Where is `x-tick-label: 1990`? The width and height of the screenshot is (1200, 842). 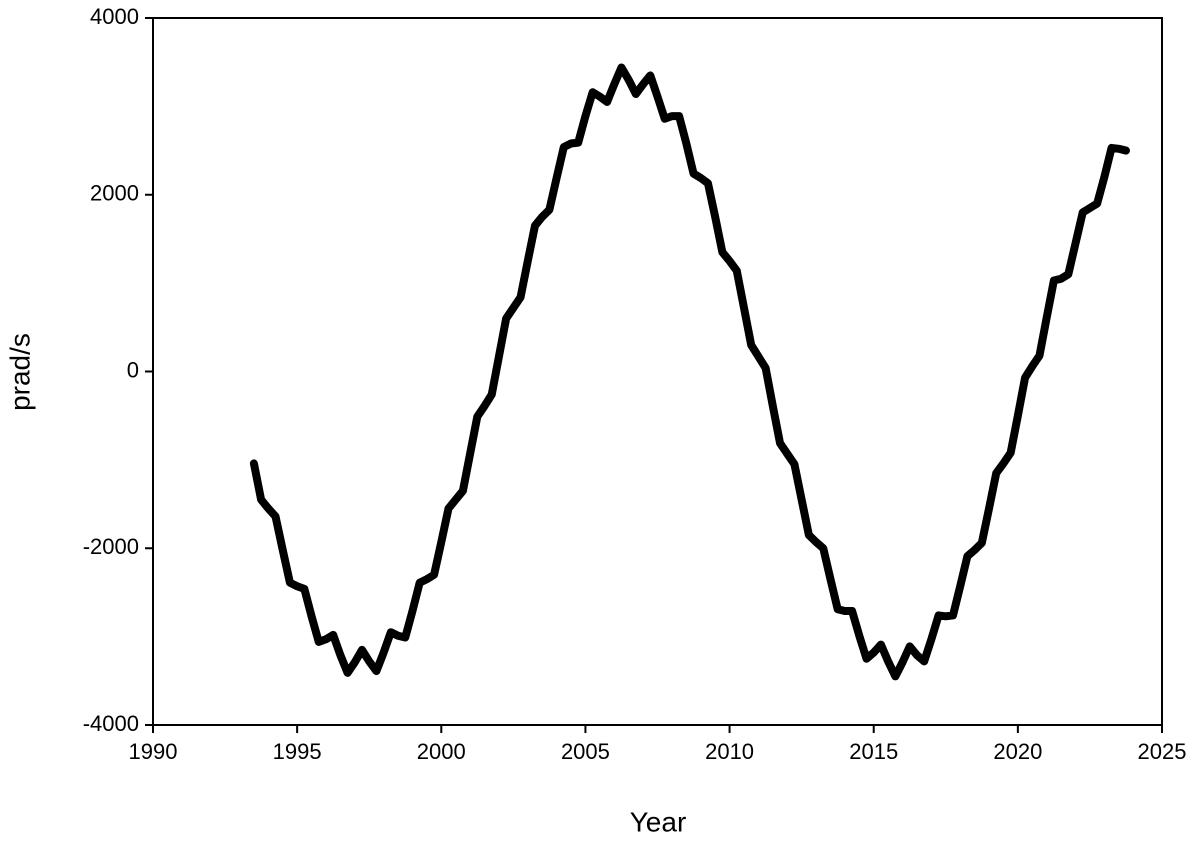
x-tick-label: 1990 is located at coordinates (153, 751).